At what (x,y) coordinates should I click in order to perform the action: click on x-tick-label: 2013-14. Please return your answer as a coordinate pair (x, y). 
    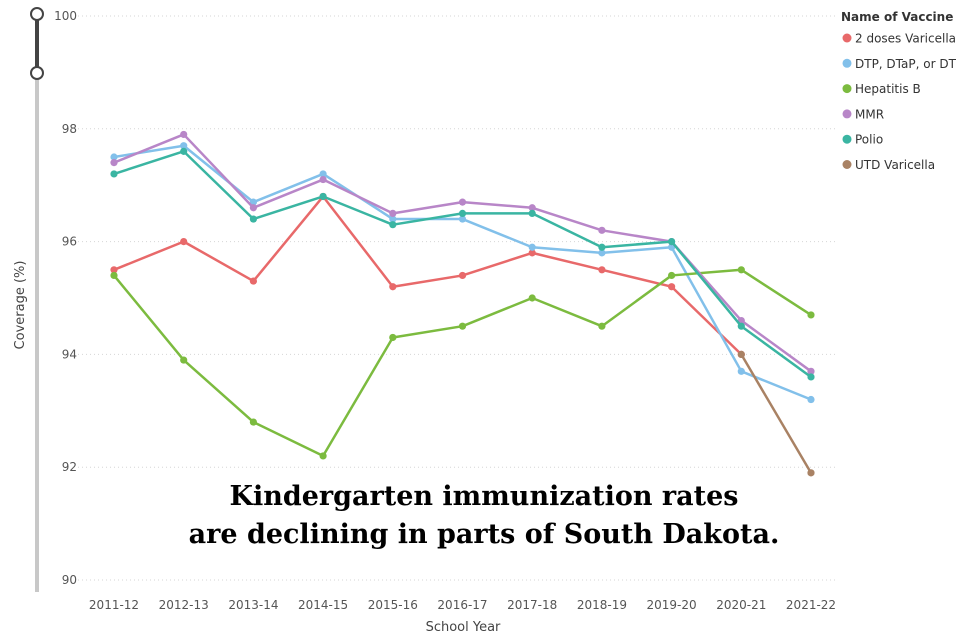
    Looking at the image, I should click on (253, 605).